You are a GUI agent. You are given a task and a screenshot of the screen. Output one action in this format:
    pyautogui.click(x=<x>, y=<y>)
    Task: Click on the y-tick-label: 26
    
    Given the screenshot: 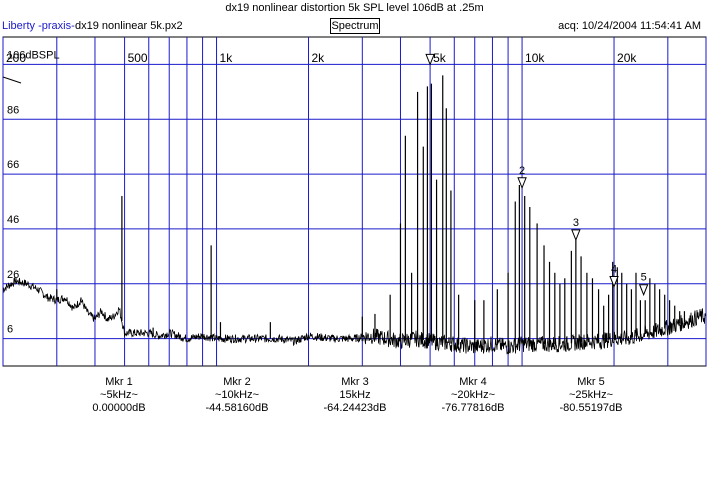 What is the action you would take?
    pyautogui.click(x=13, y=275)
    